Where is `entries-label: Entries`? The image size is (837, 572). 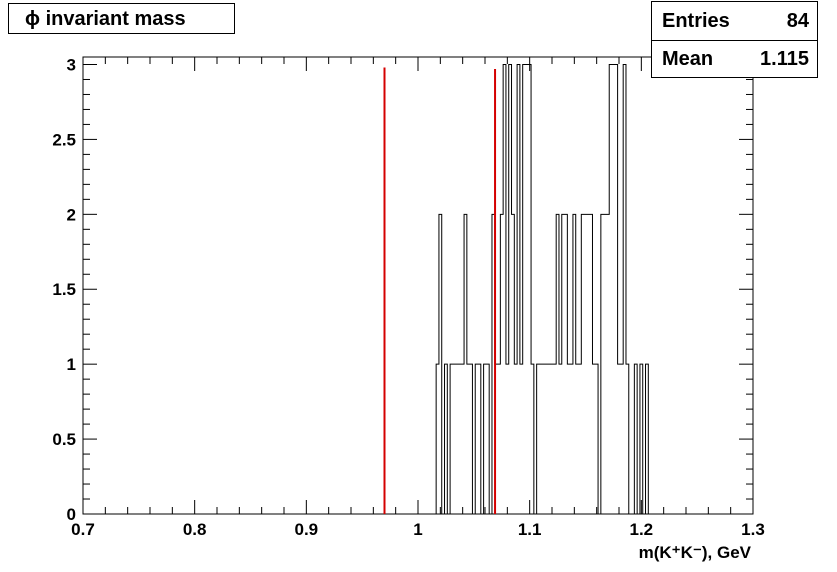 entries-label: Entries is located at coordinates (696, 21).